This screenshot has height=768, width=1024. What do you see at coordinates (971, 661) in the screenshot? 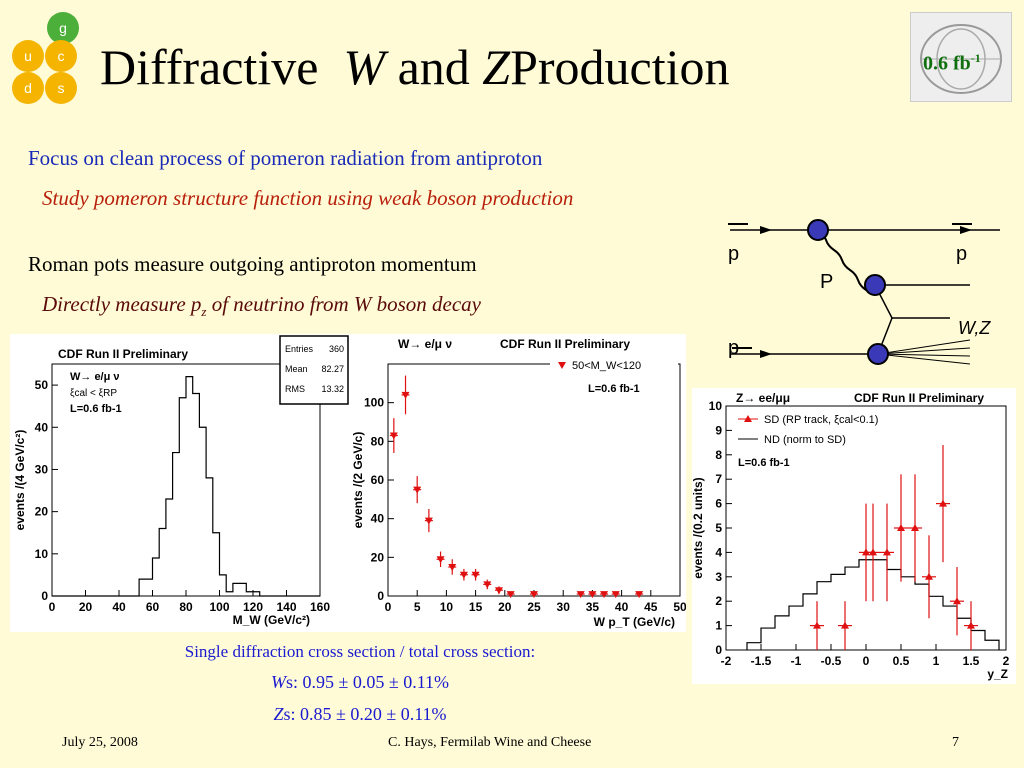
I see `x-tick-label: 1.5` at bounding box center [971, 661].